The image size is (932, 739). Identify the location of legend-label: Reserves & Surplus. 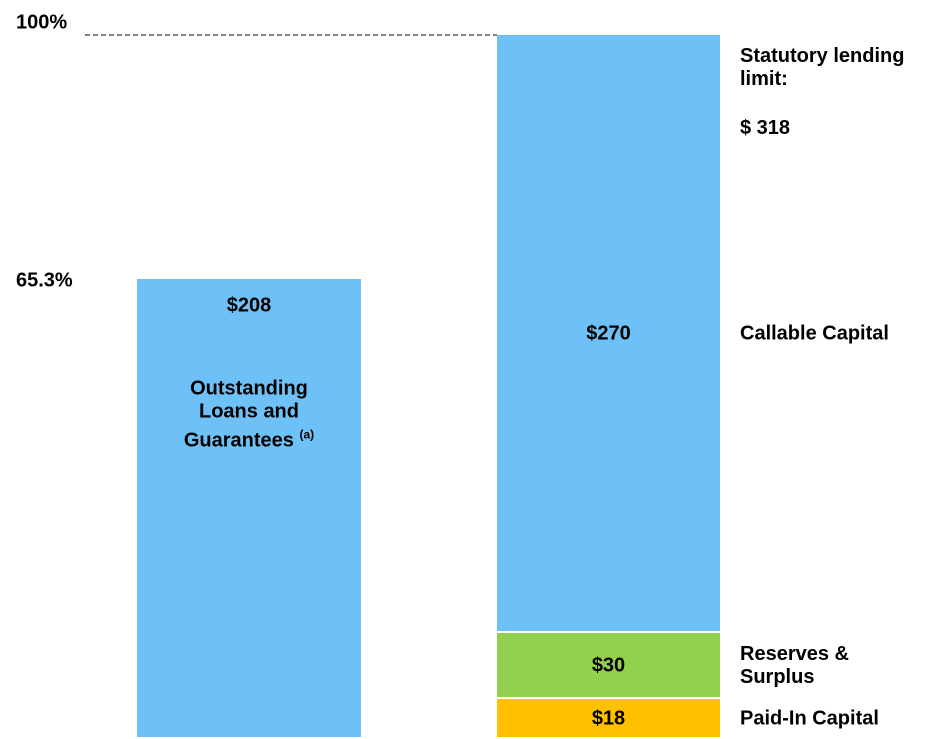
(794, 665).